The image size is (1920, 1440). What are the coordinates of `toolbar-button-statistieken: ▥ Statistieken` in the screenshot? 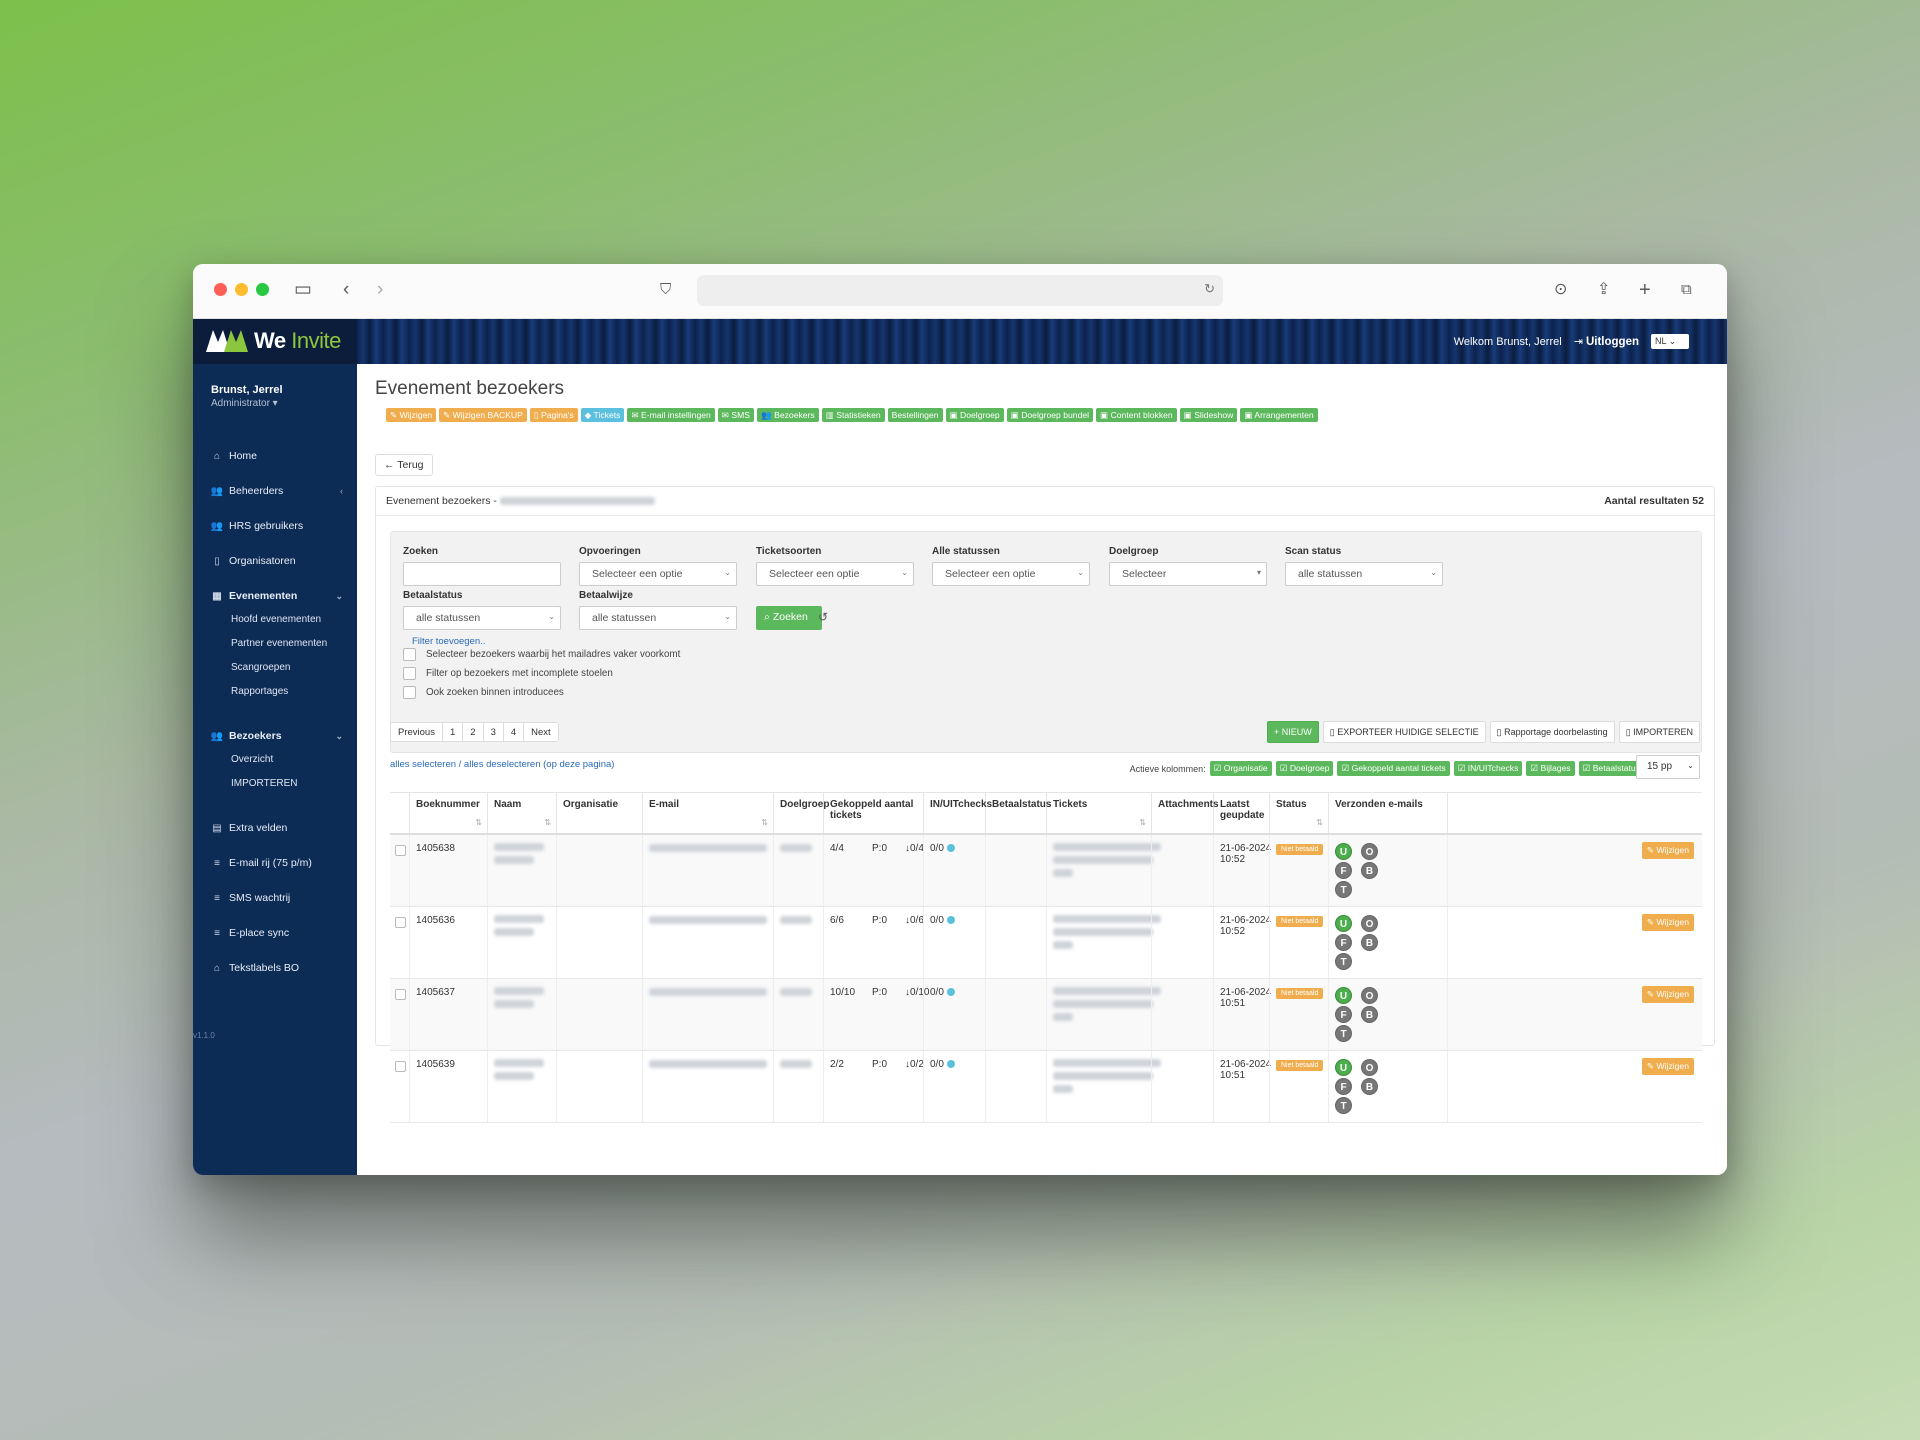 It's located at (853, 415).